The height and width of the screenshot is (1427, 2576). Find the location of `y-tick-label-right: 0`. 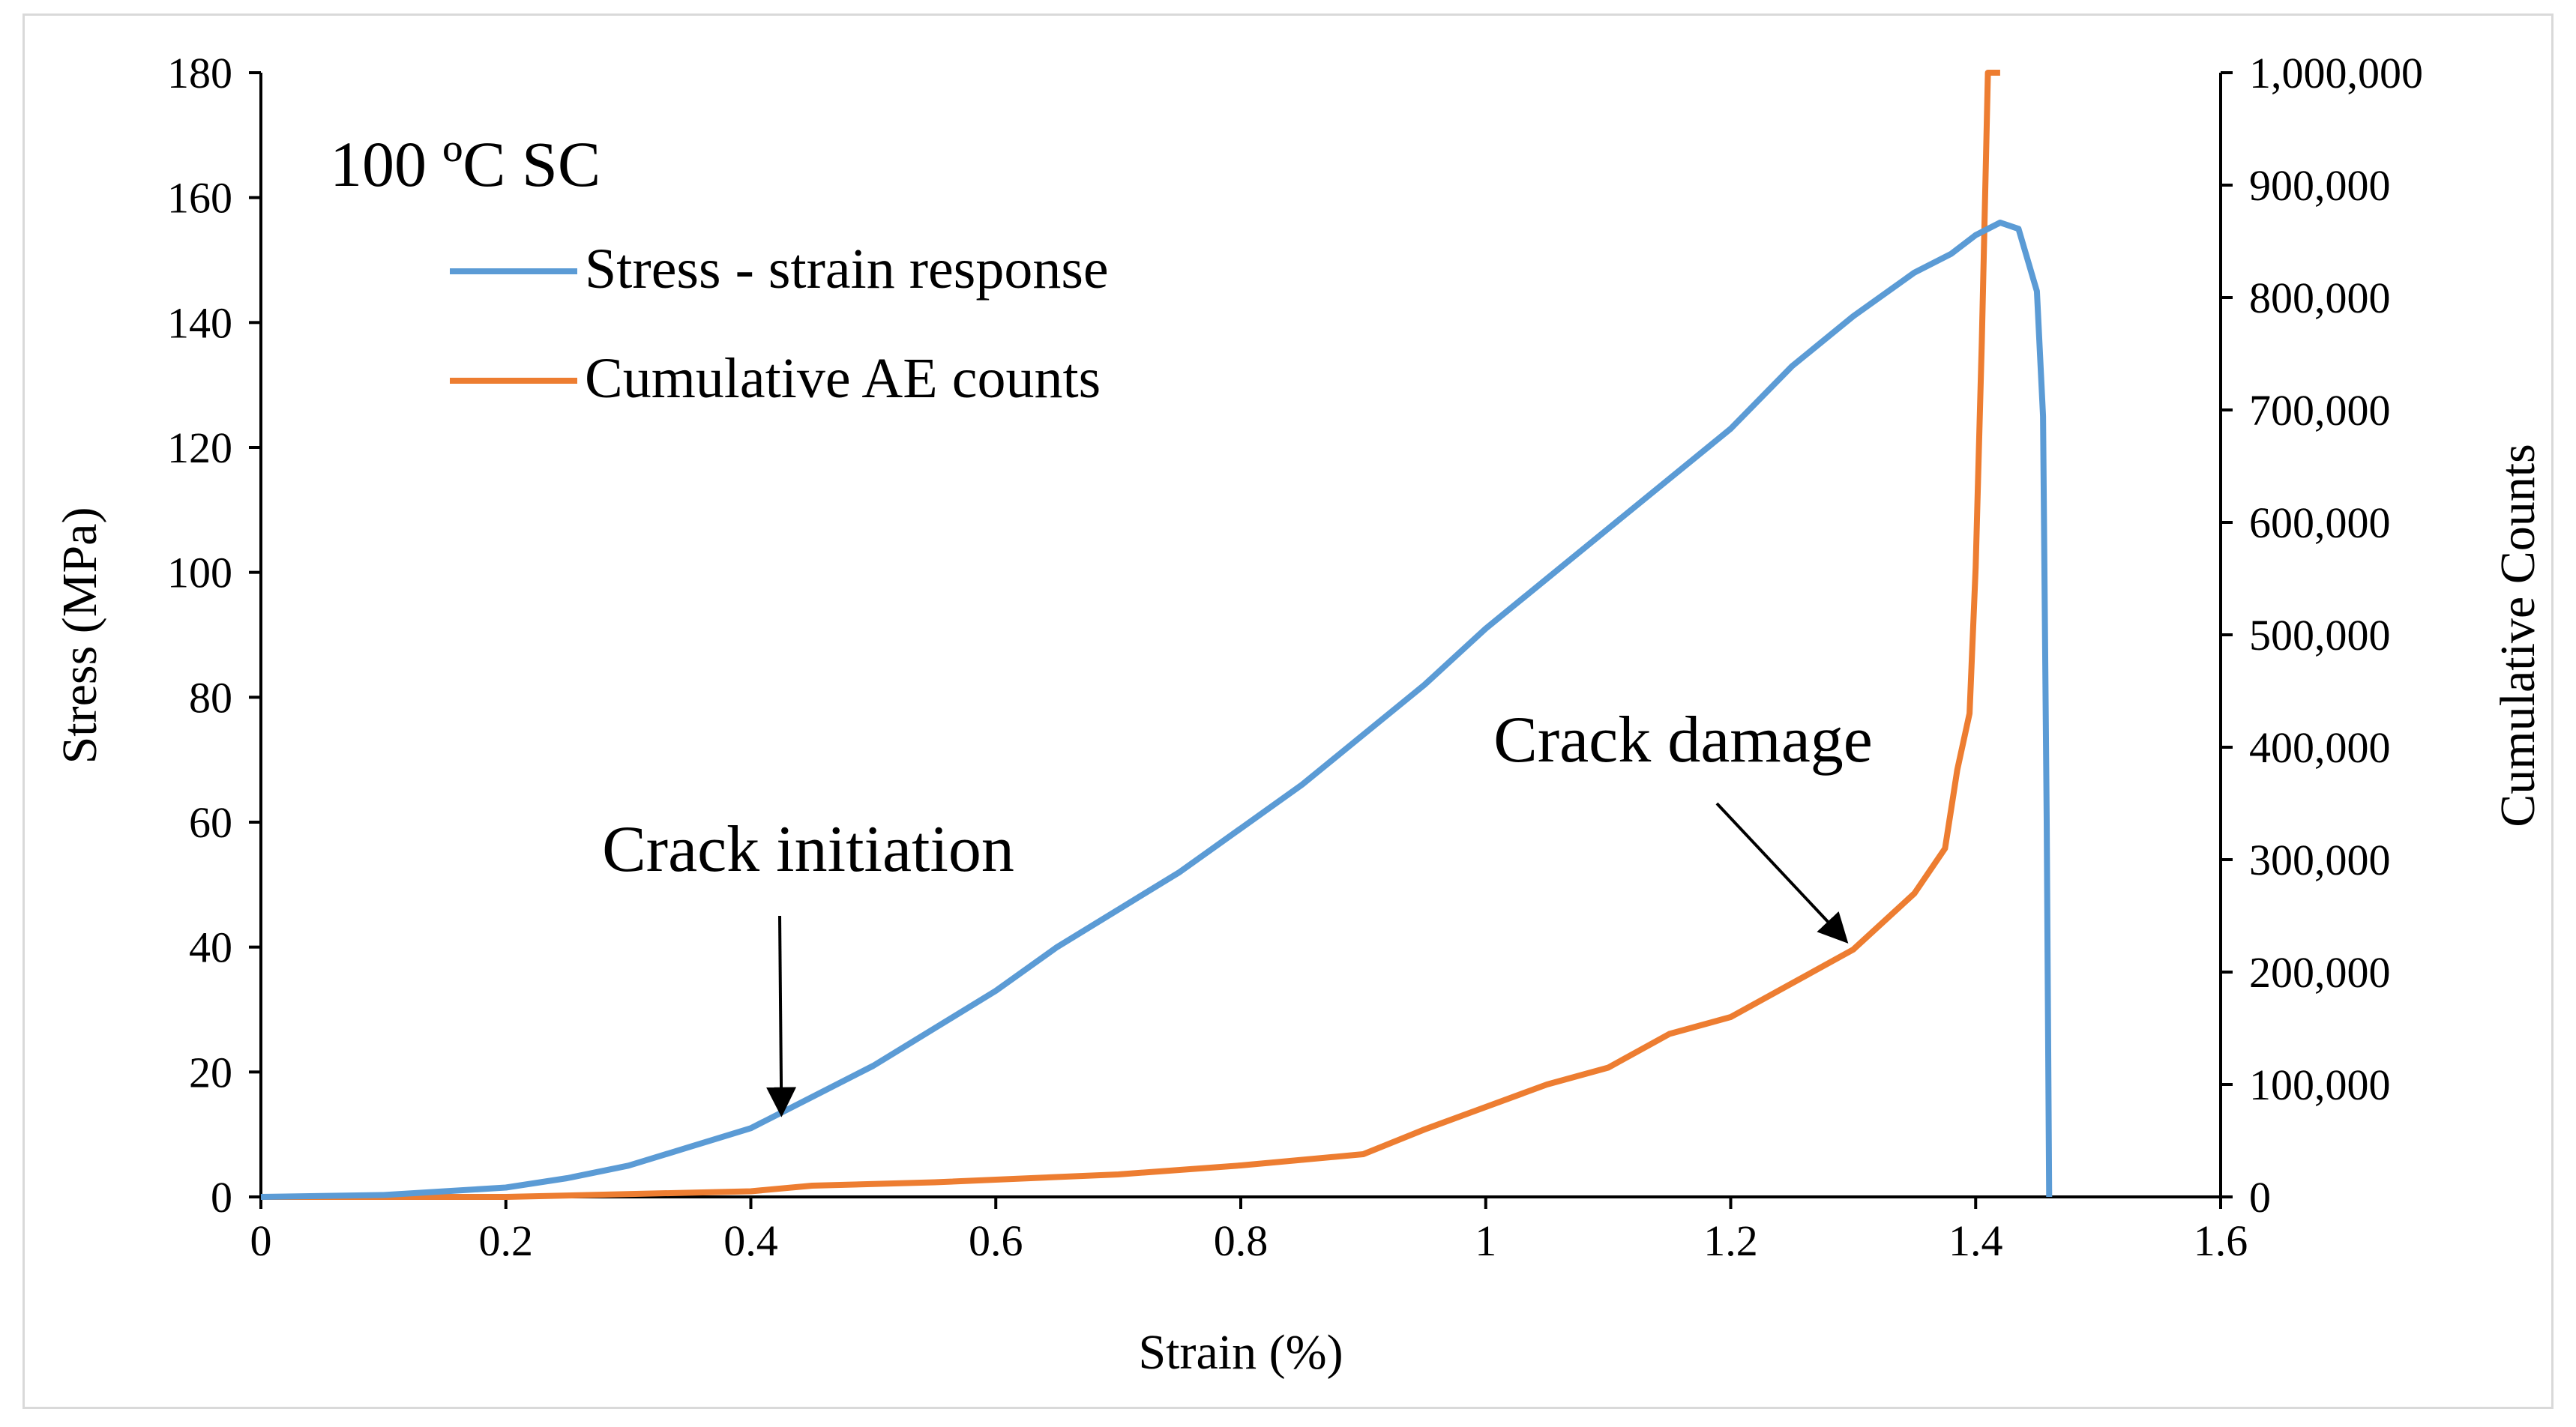

y-tick-label-right: 0 is located at coordinates (2260, 1197).